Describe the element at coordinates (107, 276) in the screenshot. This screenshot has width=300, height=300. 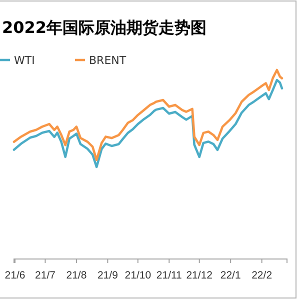
I see `x-tick-label: 21/9` at that location.